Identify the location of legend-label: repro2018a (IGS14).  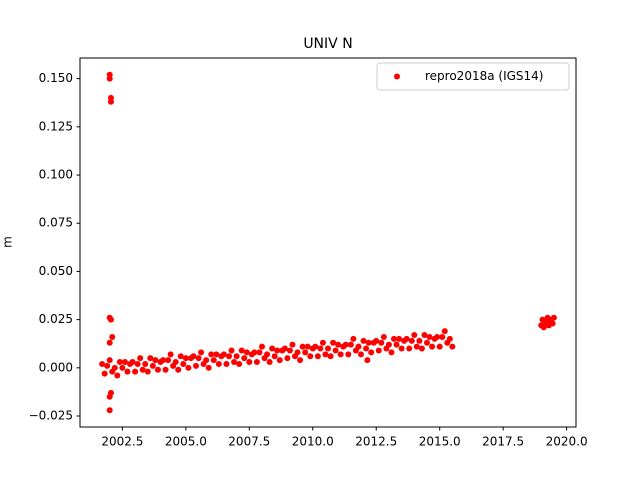
(484, 76).